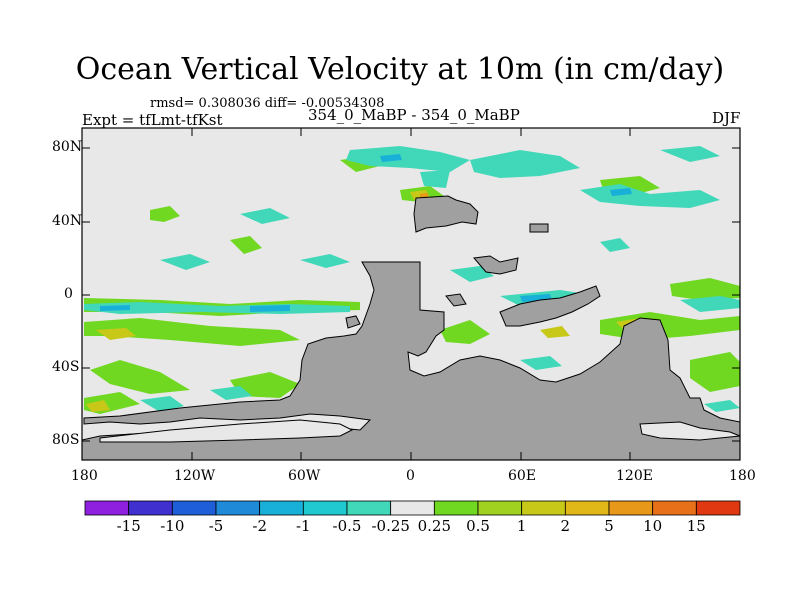 Image resolution: width=800 pixels, height=600 pixels. Describe the element at coordinates (259, 526) in the screenshot. I see `colorbar-label: -2` at that location.